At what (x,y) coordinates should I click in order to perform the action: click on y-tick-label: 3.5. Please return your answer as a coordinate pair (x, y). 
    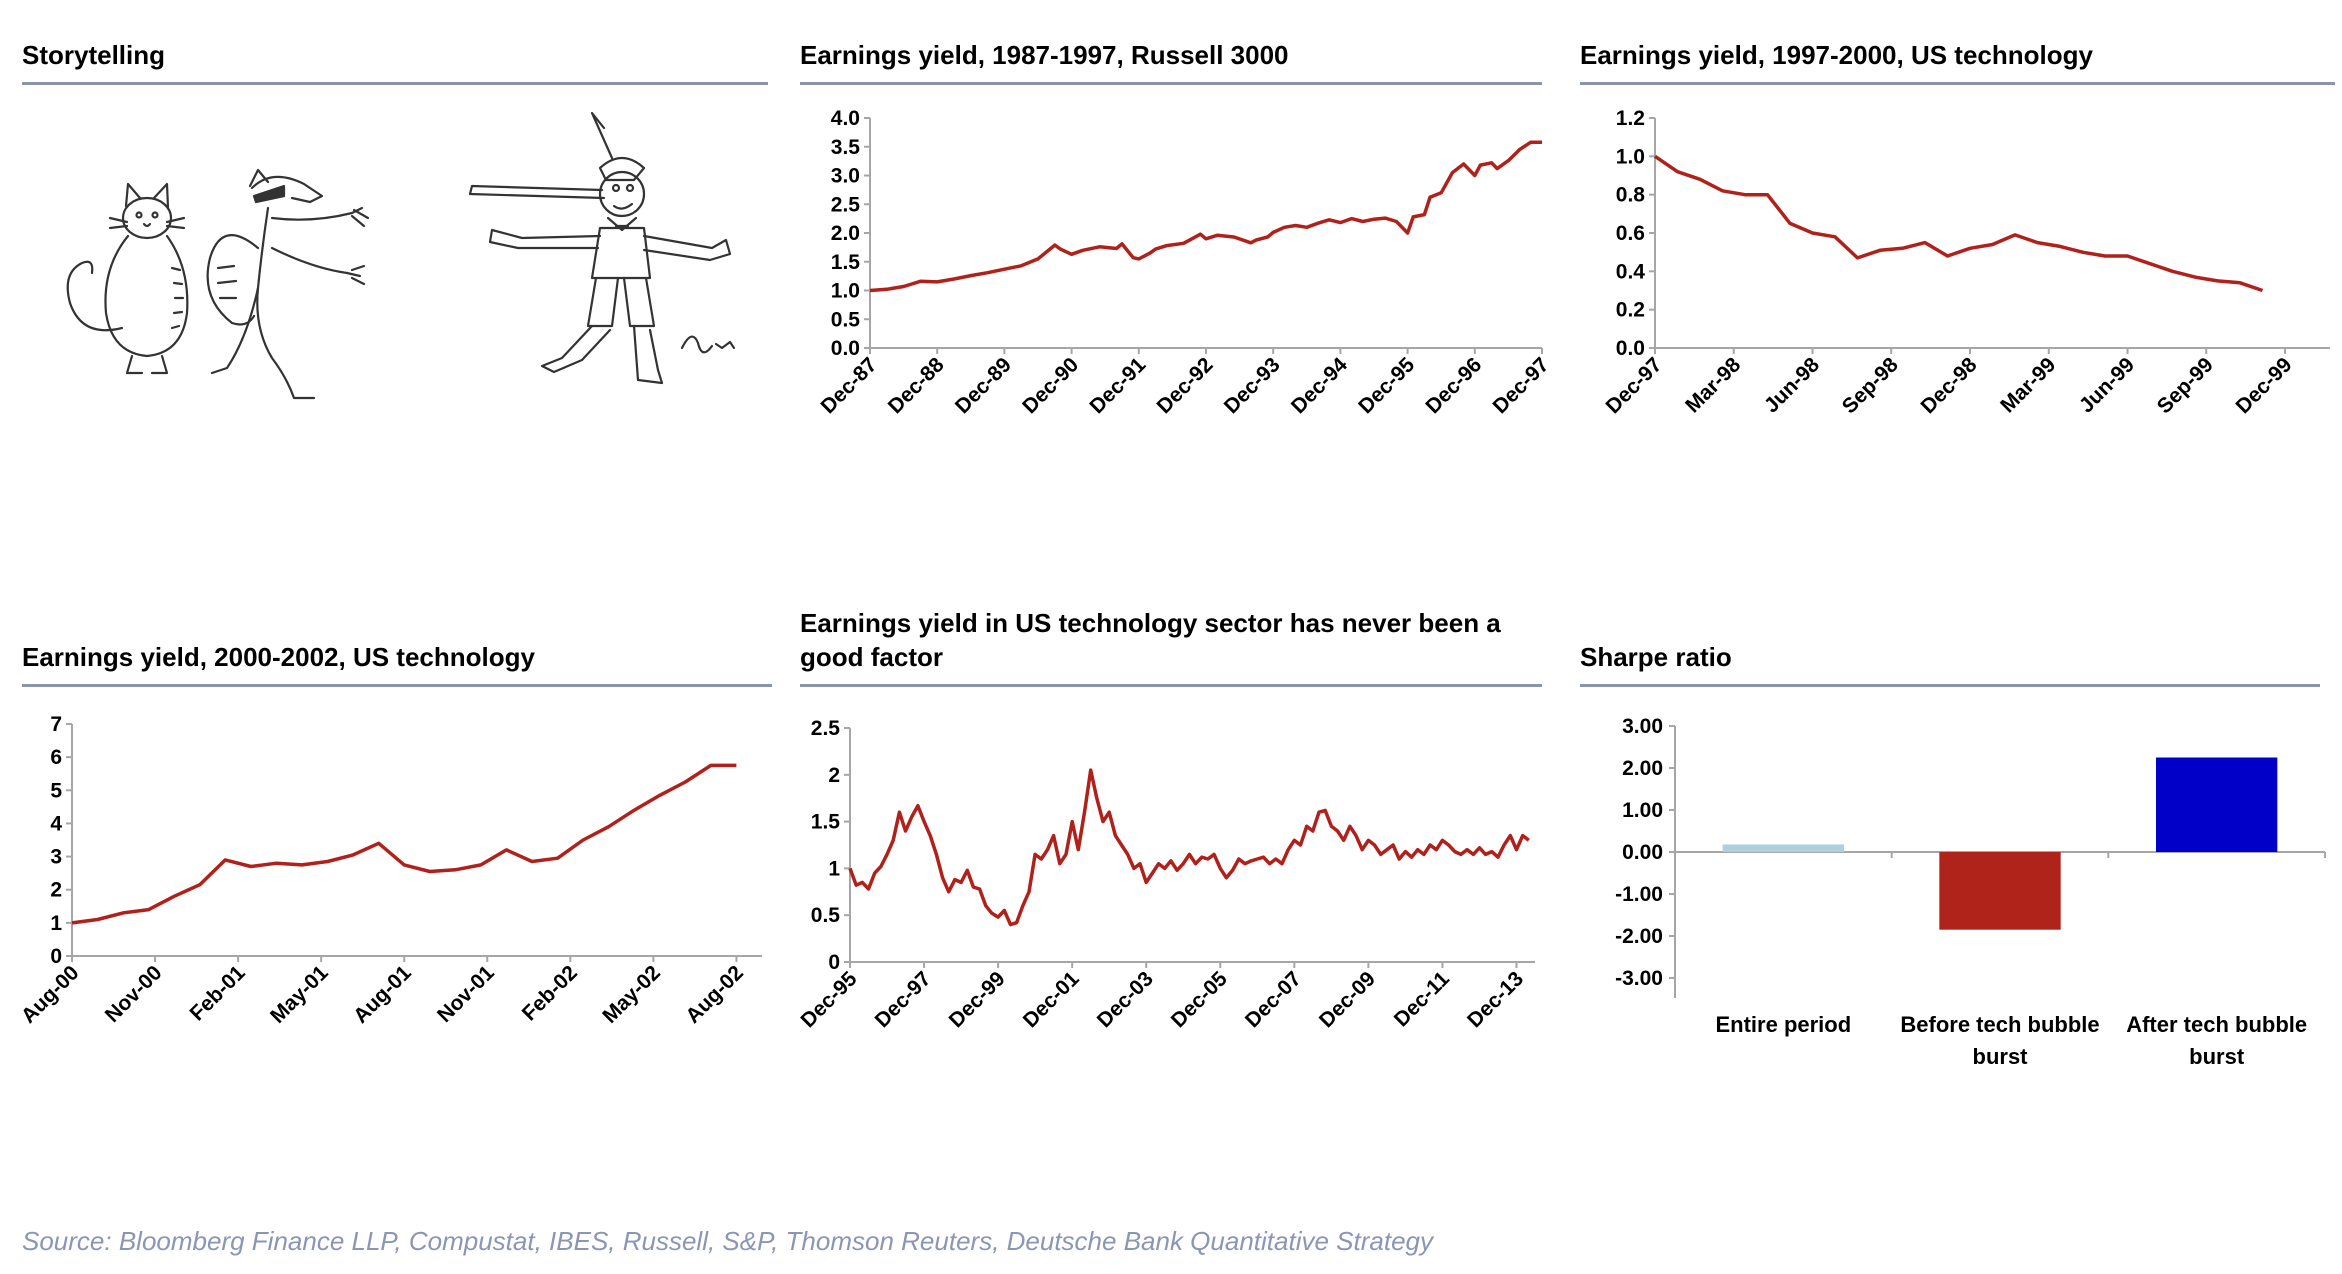
    Looking at the image, I should click on (846, 147).